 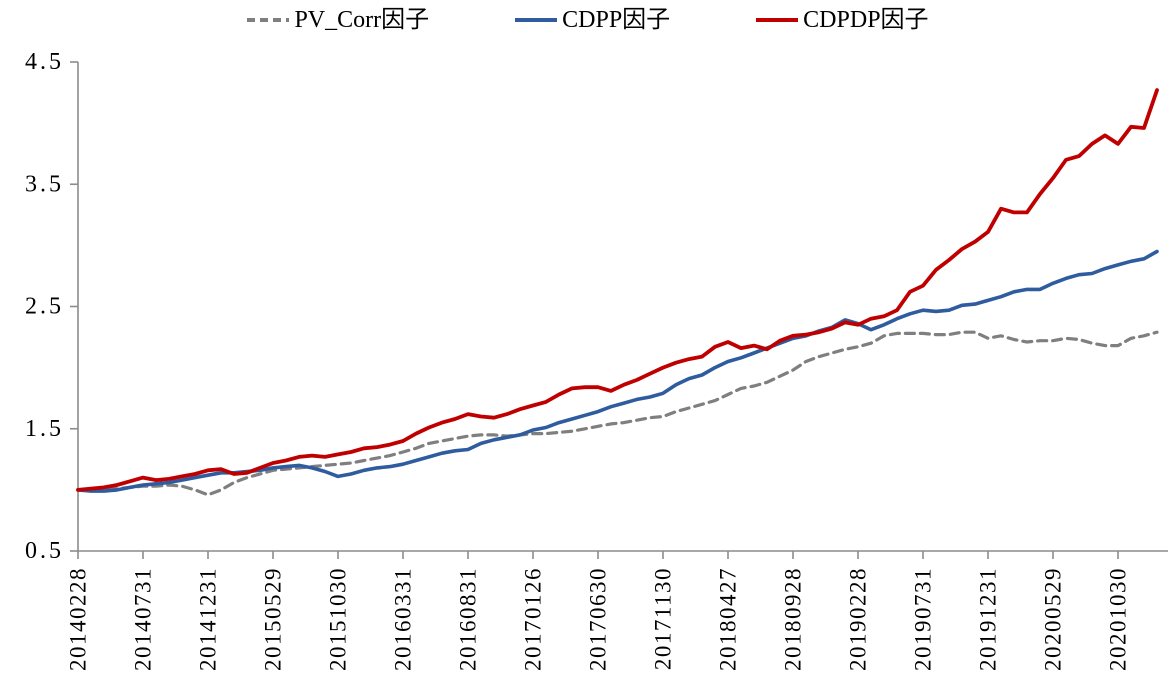 What do you see at coordinates (1053, 619) in the screenshot?
I see `x-tick-label: 20200529` at bounding box center [1053, 619].